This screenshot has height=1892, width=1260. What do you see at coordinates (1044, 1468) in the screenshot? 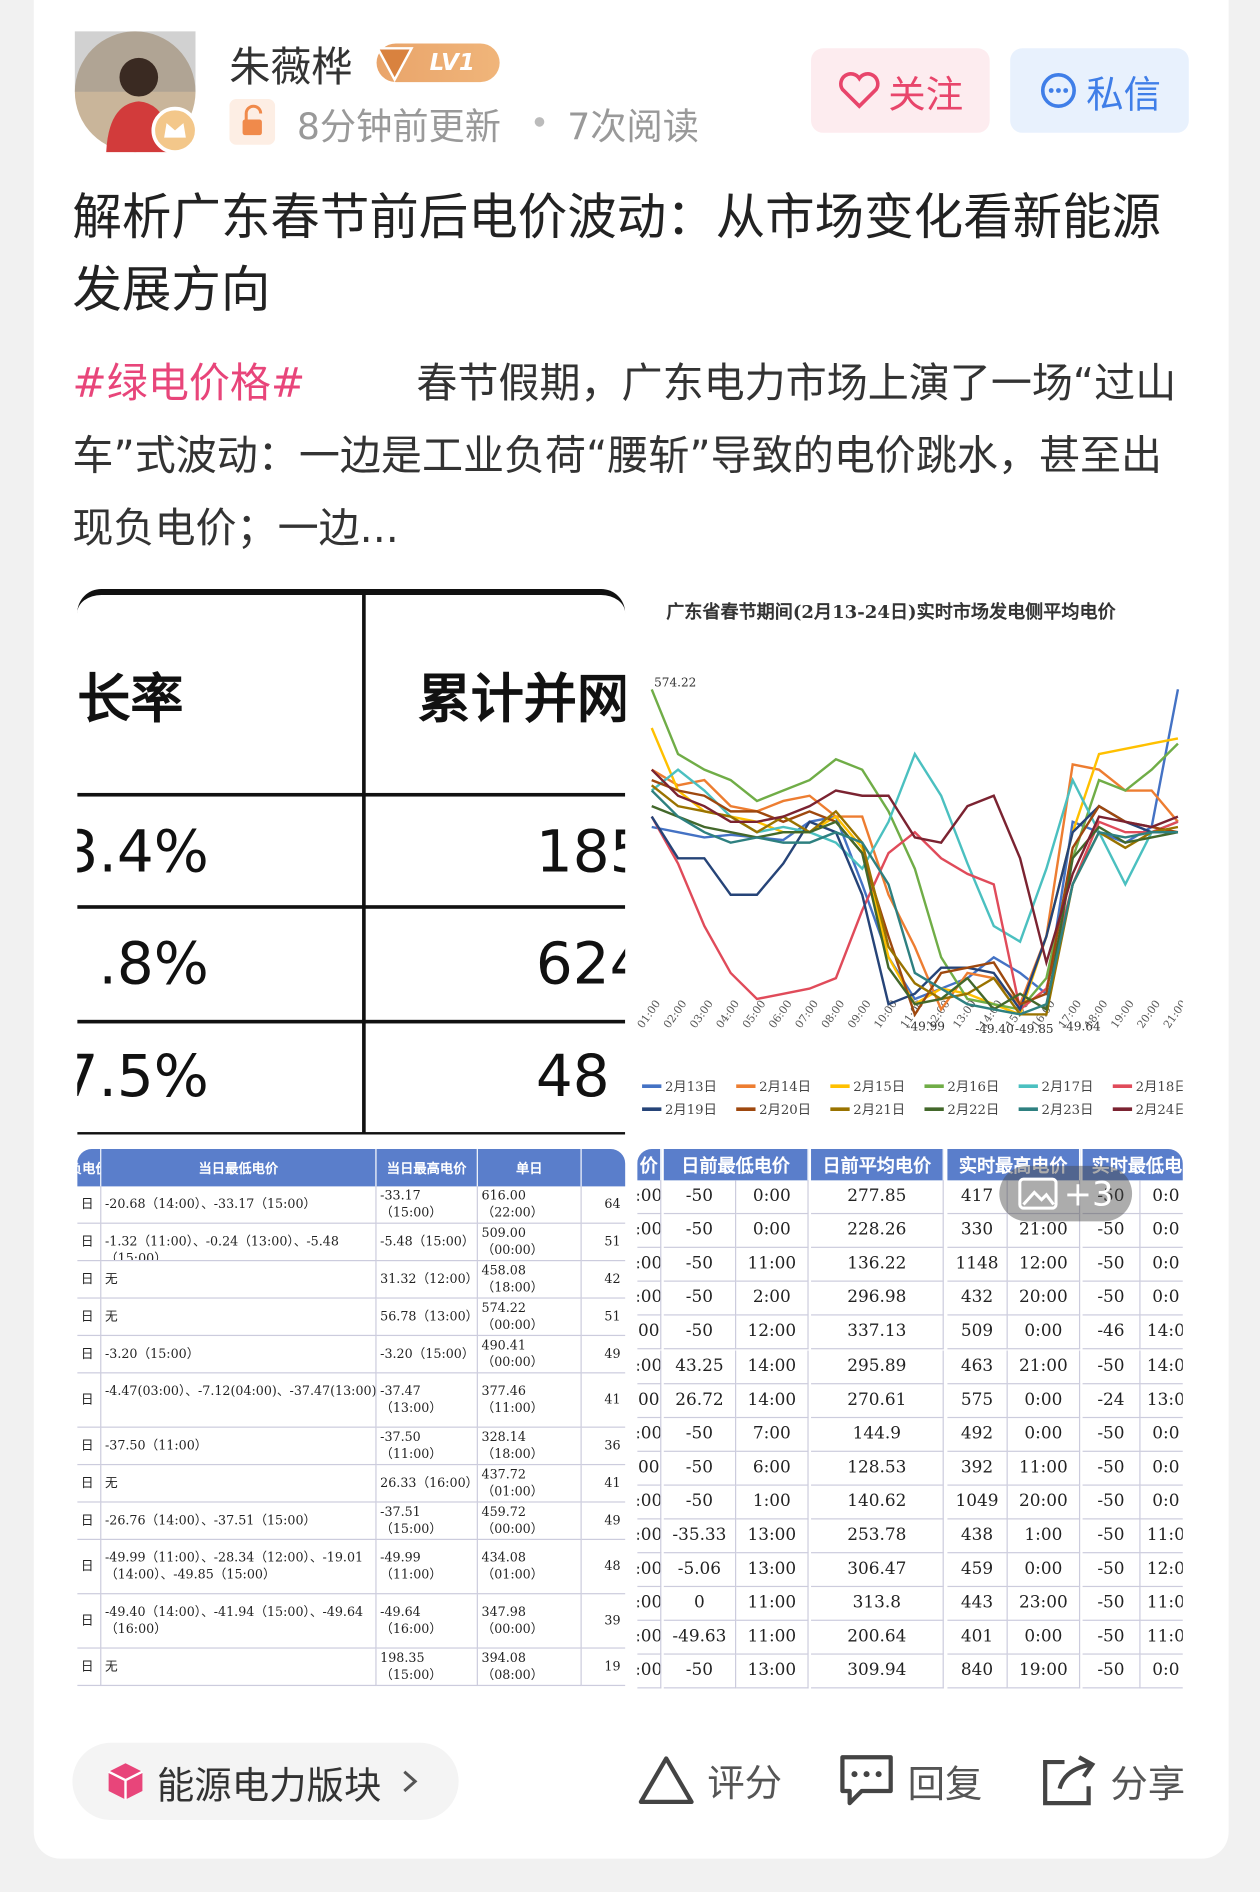
I see `table-cell: 11:00` at bounding box center [1044, 1468].